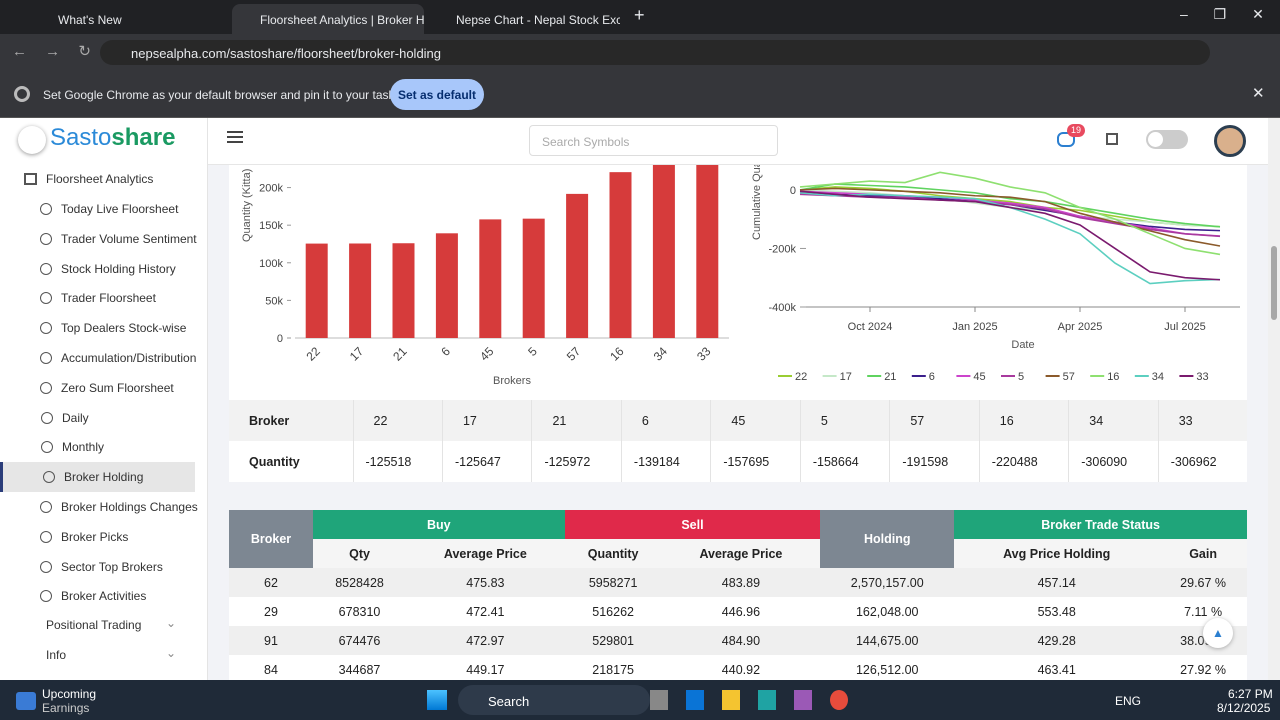 The image size is (1280, 720). Describe the element at coordinates (359, 640) in the screenshot. I see `cell: 674476` at that location.